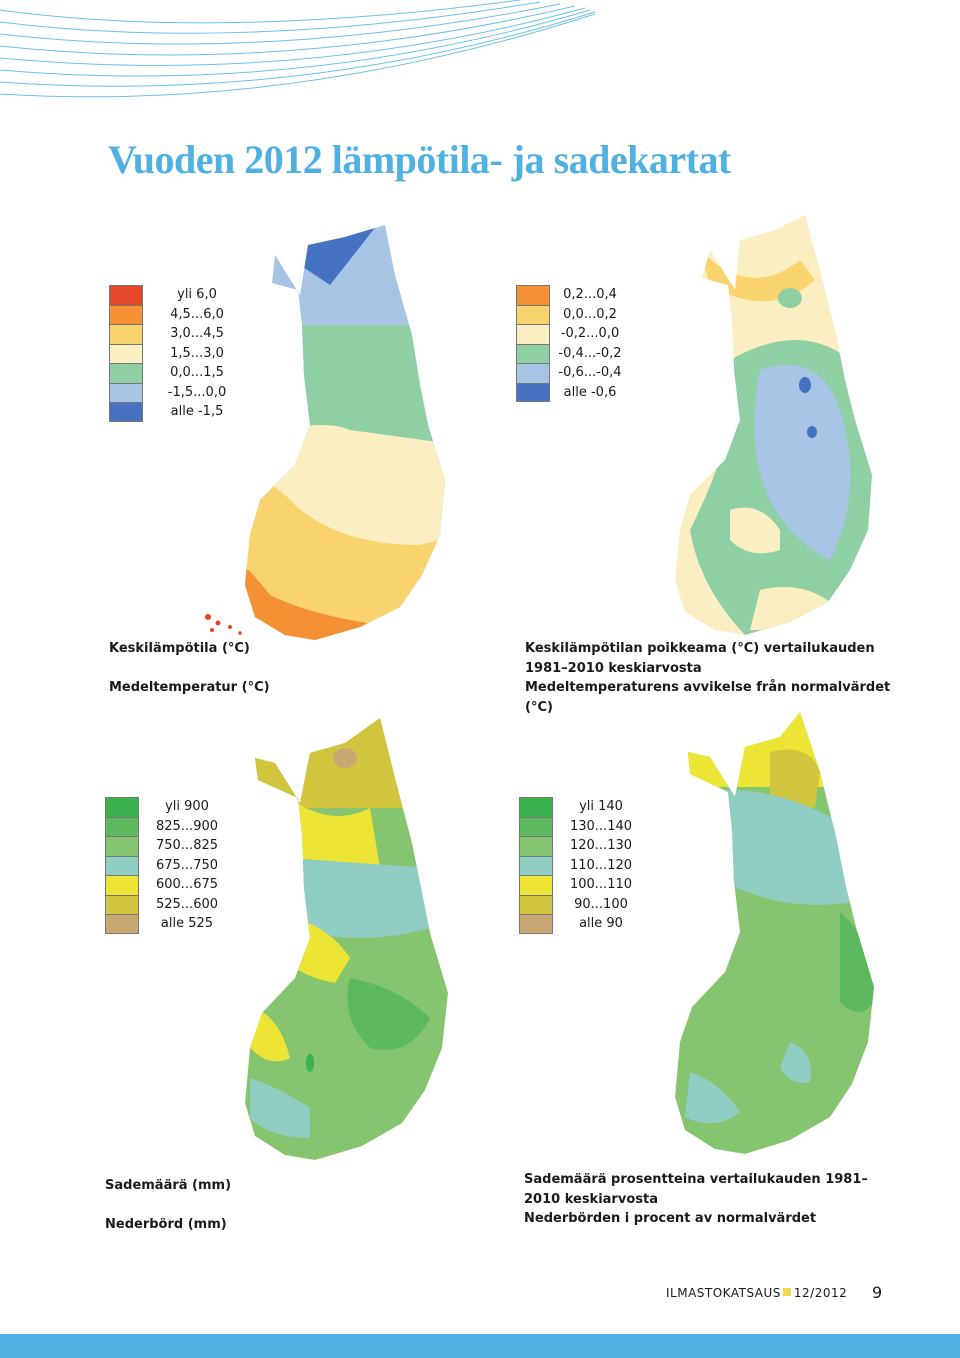 Image resolution: width=960 pixels, height=1358 pixels. I want to click on legend-label: alle 90, so click(601, 923).